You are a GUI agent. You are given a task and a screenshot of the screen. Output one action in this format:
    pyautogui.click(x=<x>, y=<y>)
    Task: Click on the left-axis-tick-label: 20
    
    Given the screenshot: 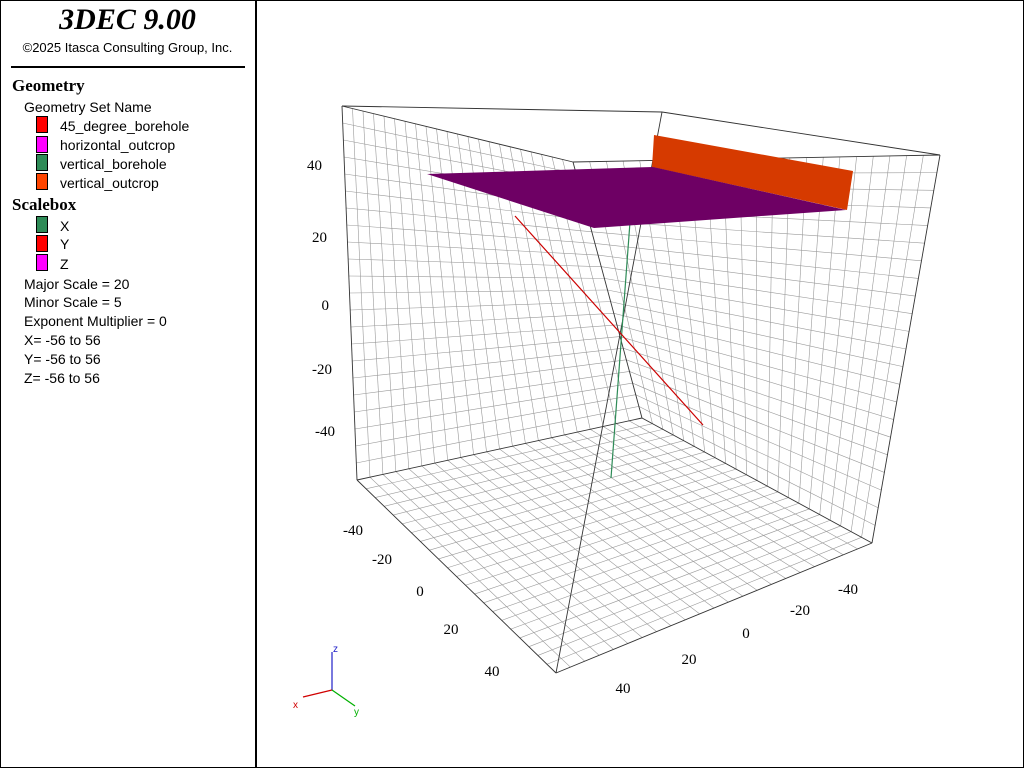 What is the action you would take?
    pyautogui.click(x=451, y=630)
    